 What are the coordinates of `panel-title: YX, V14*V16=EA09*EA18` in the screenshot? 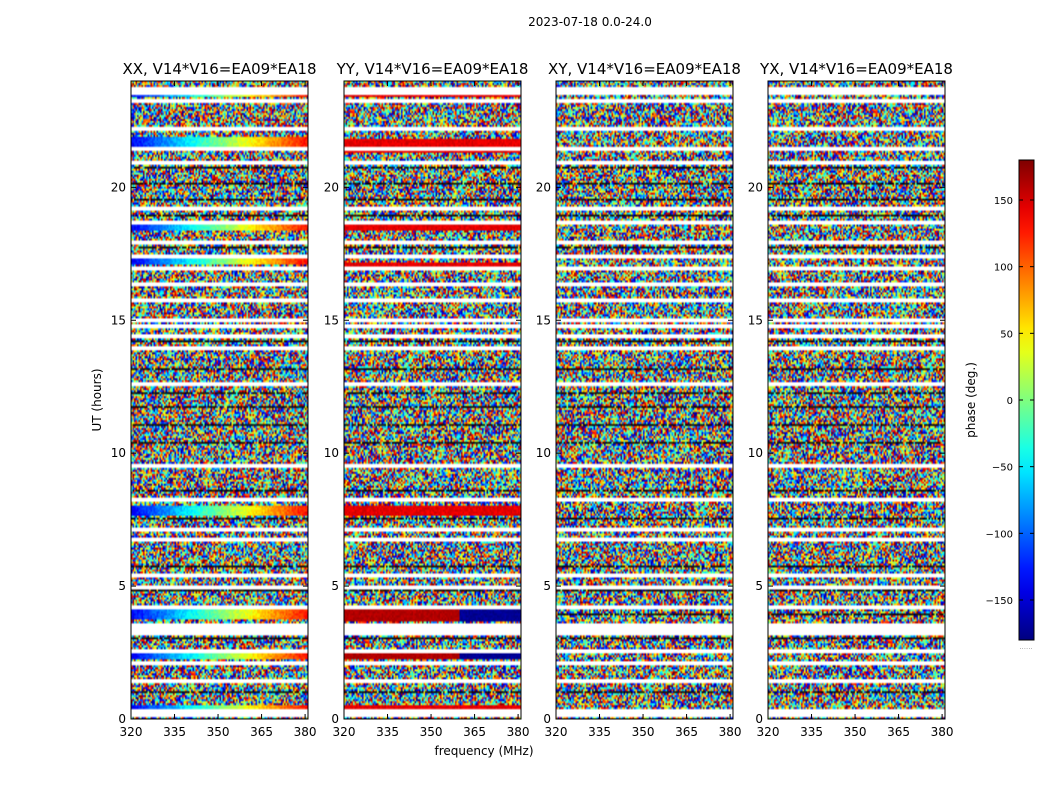 It's located at (856, 69).